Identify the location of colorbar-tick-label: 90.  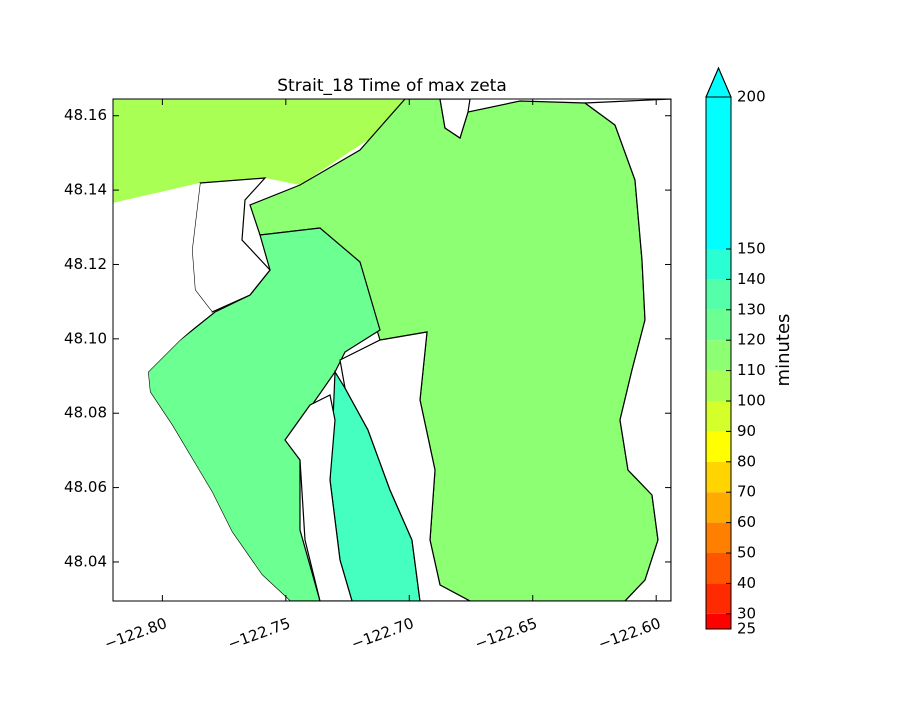
(746, 431).